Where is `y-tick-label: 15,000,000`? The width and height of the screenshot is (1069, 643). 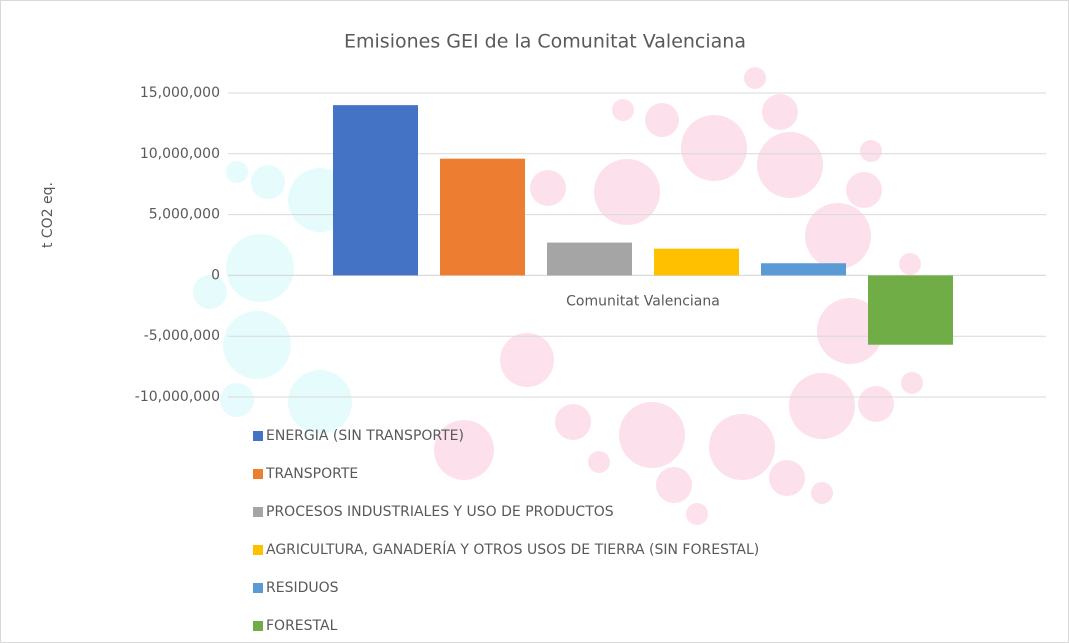
y-tick-label: 15,000,000 is located at coordinates (180, 93).